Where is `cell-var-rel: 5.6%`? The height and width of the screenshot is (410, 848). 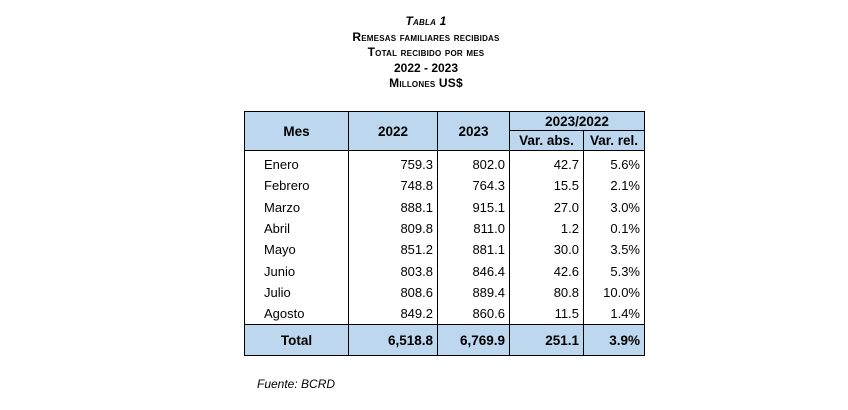
cell-var-rel: 5.6% is located at coordinates (614, 163).